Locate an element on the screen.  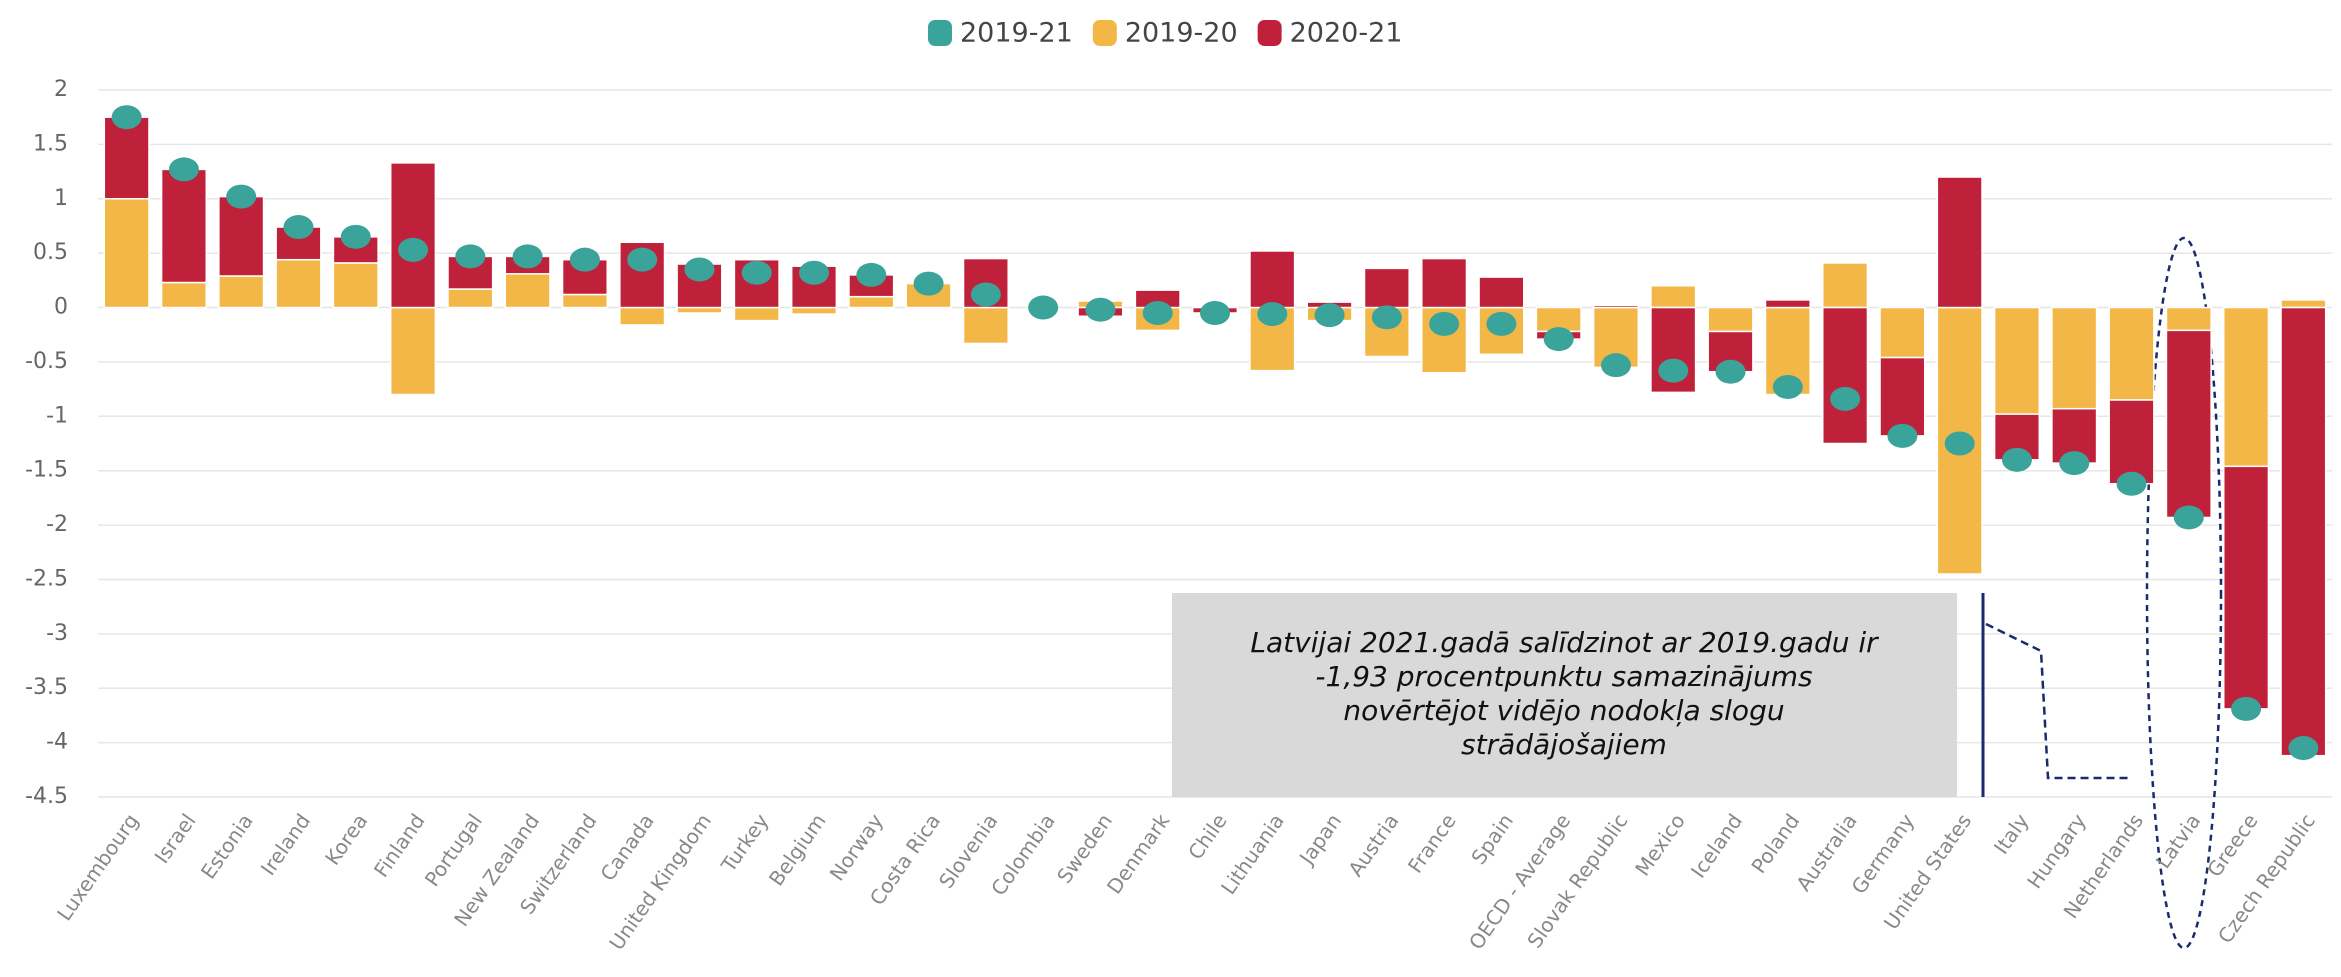
annotation-text: novērtējot vidējo nodokļa slogu is located at coordinates (1563, 710).